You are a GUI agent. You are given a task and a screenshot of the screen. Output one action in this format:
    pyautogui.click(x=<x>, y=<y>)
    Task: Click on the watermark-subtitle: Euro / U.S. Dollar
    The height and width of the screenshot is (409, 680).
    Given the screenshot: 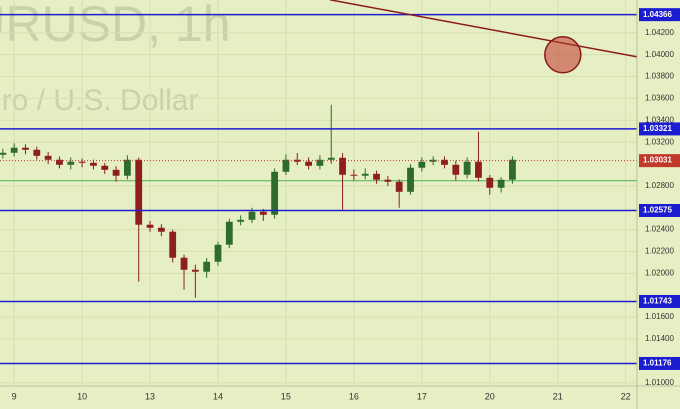 What is the action you would take?
    pyautogui.click(x=99, y=100)
    